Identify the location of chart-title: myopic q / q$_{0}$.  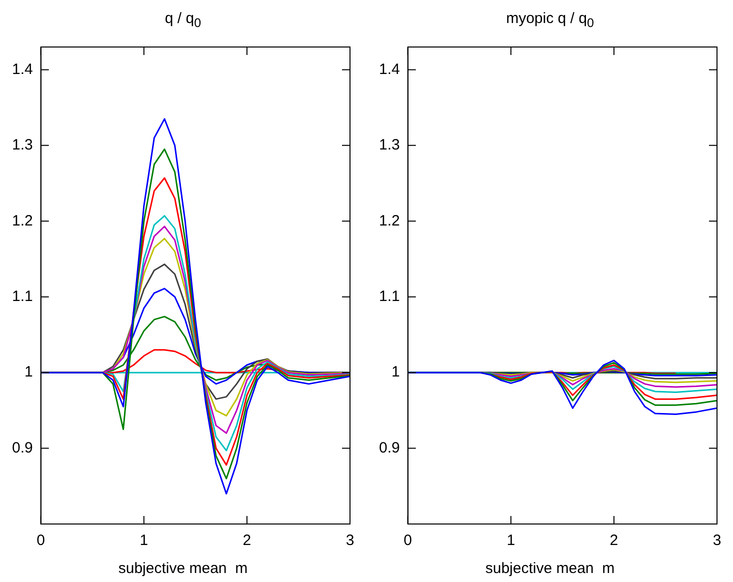
(550, 20).